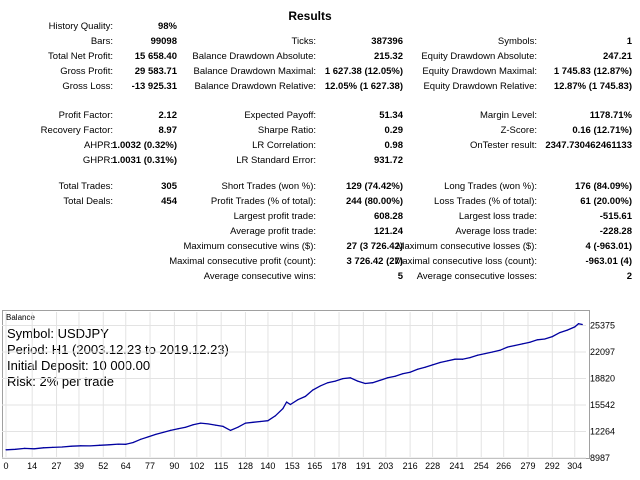 The height and width of the screenshot is (480, 640). Describe the element at coordinates (602, 325) in the screenshot. I see `y-tick-label: 25375` at that location.